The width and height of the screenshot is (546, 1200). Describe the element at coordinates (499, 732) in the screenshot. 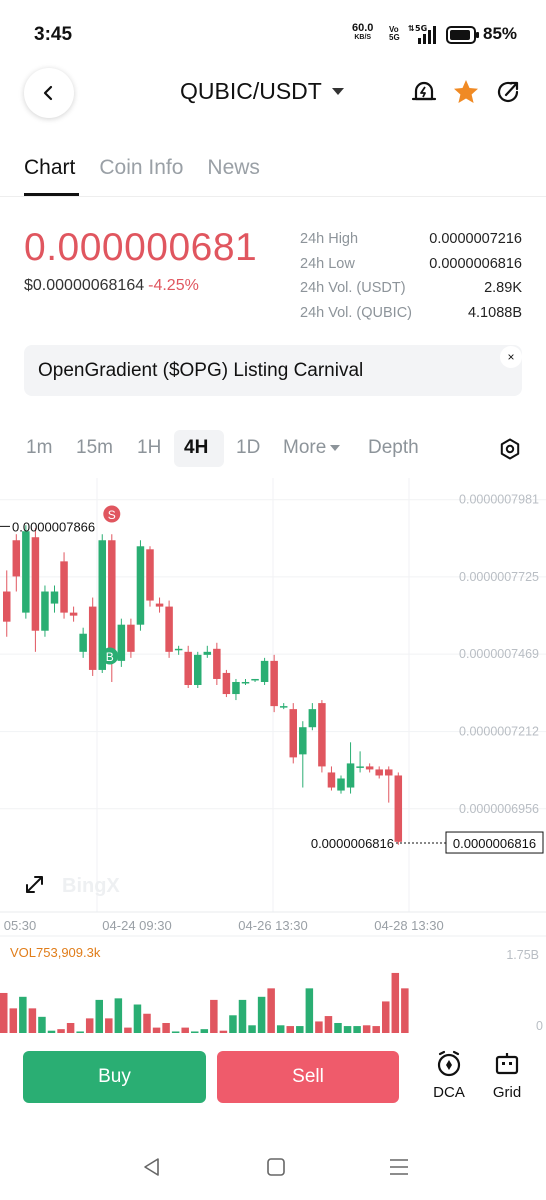

I see `y-tick-label: 0.0000007212` at that location.